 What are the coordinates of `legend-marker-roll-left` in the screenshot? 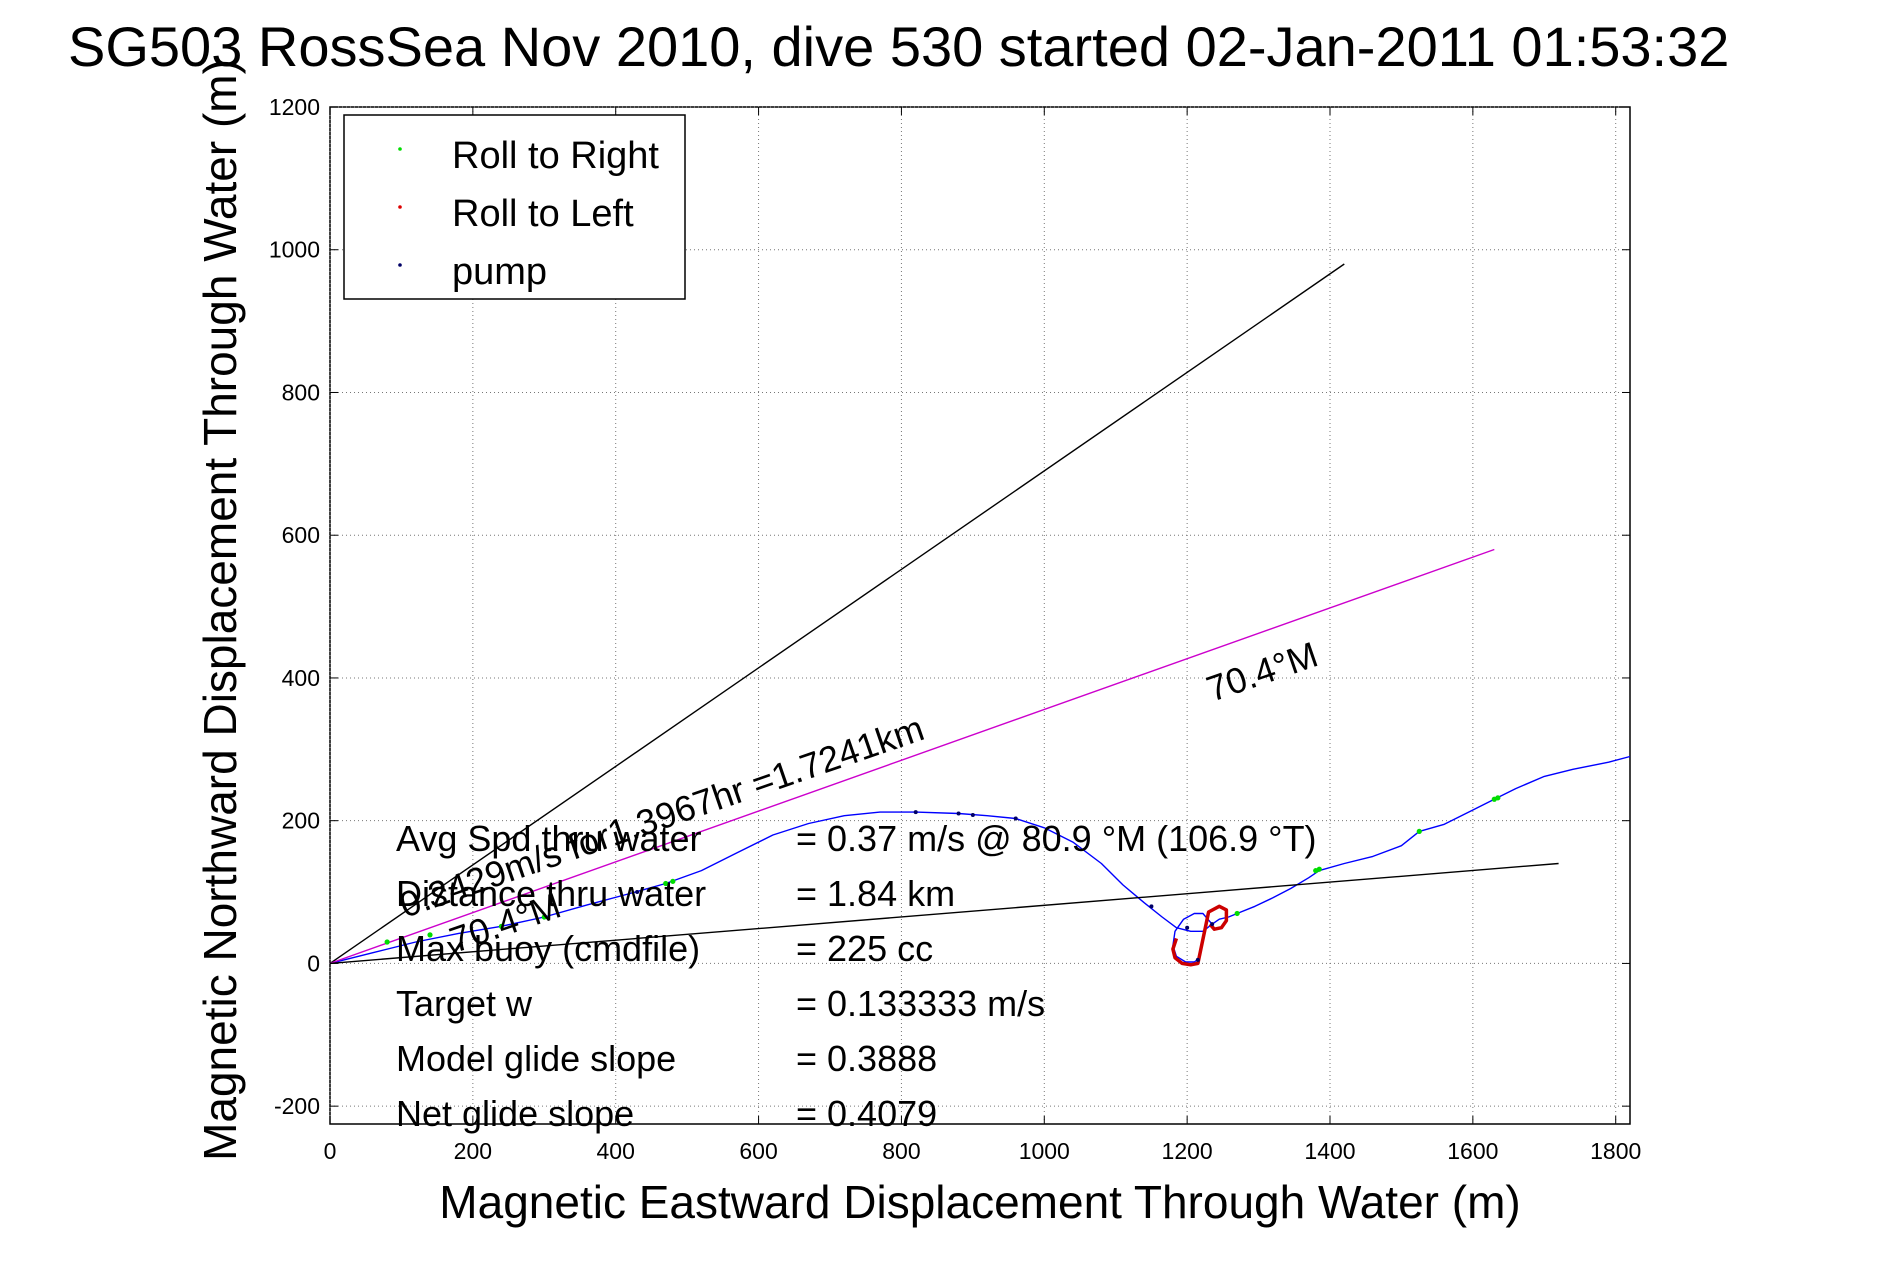 It's located at (400, 207).